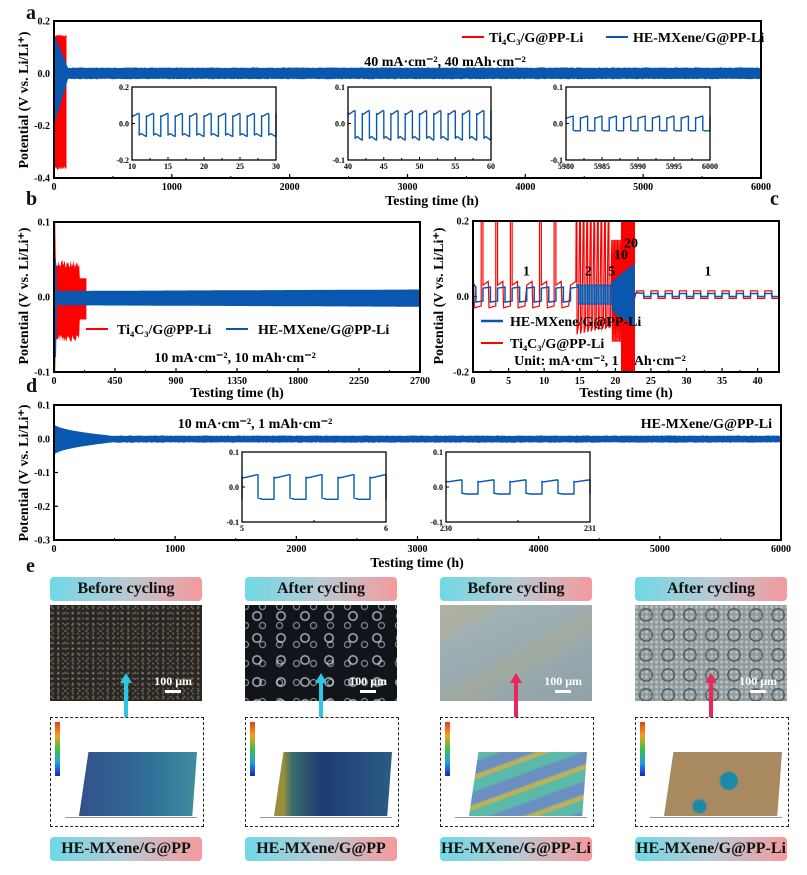  I want to click on arrow-connector, so click(126, 708).